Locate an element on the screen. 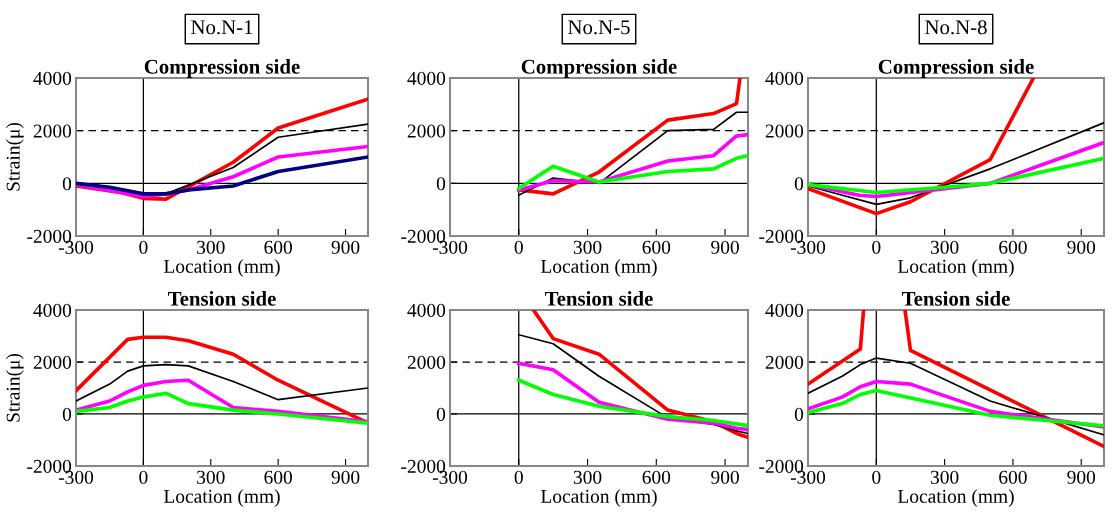 Image resolution: width=1114 pixels, height=532 pixels. chart-subtitle: No.N-8 is located at coordinates (956, 27).